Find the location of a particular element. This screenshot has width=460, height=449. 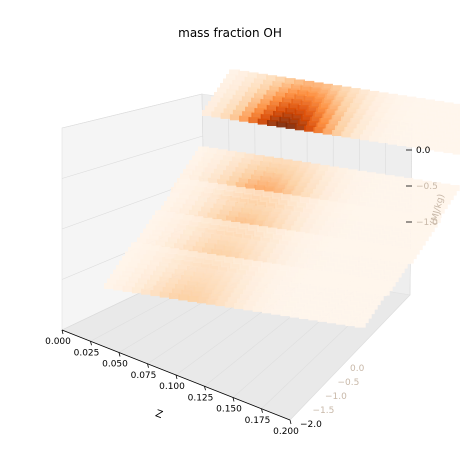

x-tick-label: 0.200 is located at coordinates (286, 432).